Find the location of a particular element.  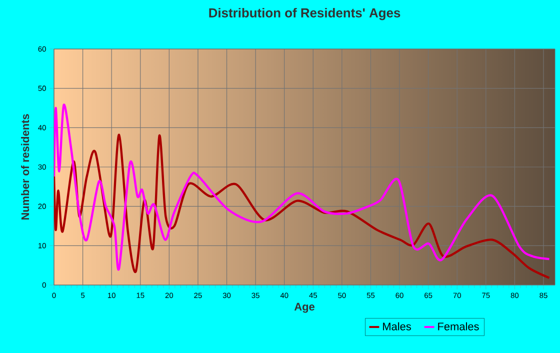

y-axis-title: Number of residents is located at coordinates (25, 167).